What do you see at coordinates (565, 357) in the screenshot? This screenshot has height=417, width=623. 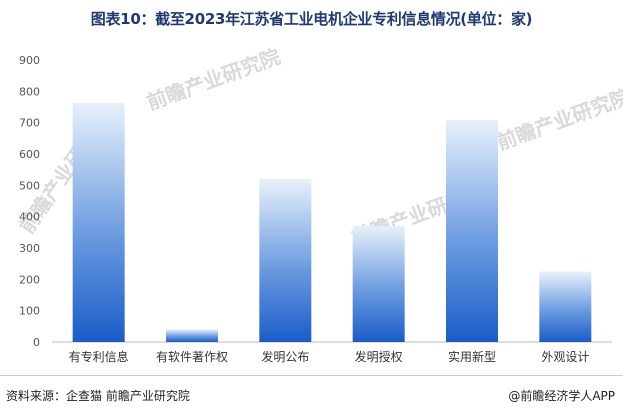 I see `x-tick-label: 外观设计` at bounding box center [565, 357].